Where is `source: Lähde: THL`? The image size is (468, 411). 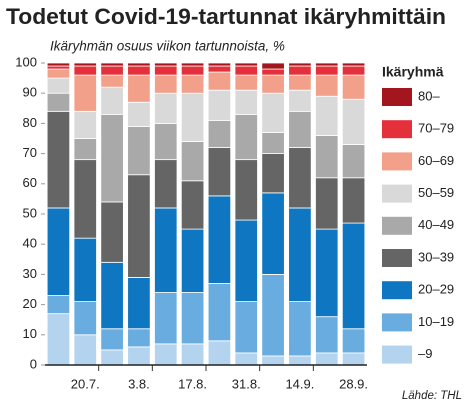 source: Lähde: THL is located at coordinates (432, 396).